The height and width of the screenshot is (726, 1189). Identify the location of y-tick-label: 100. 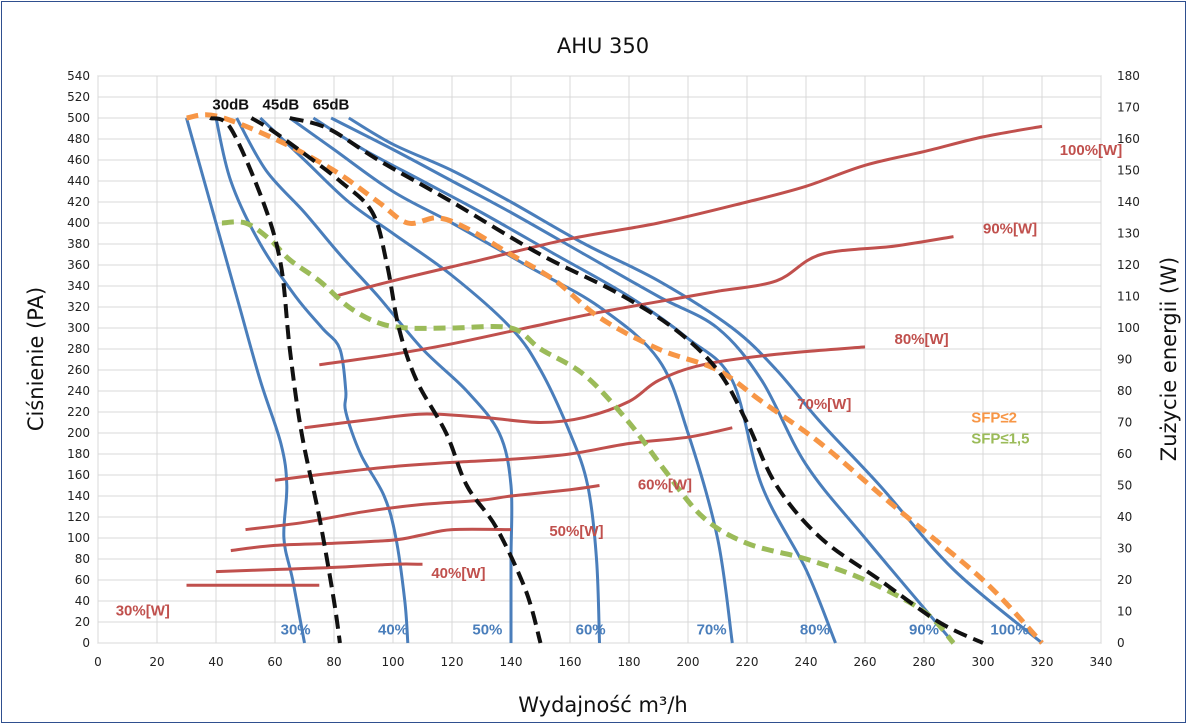
(78, 538).